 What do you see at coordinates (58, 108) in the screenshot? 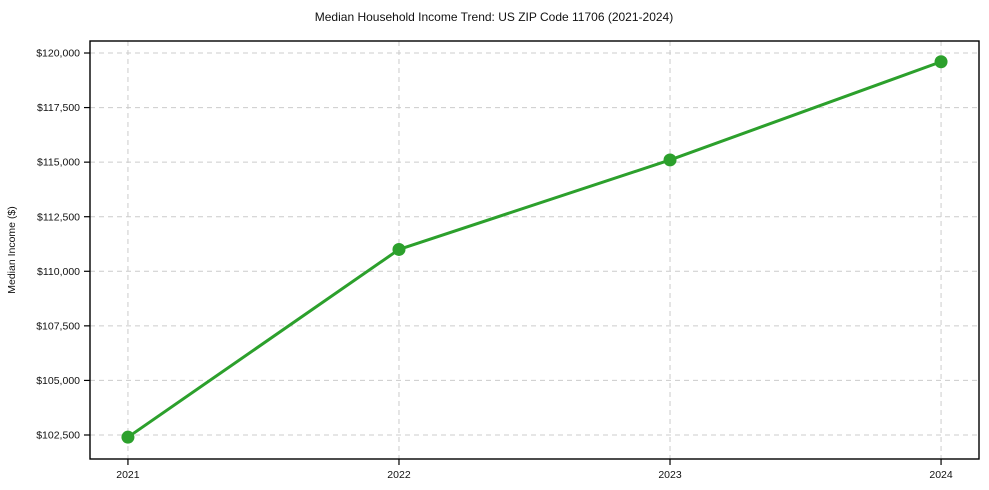
I see `y-tick-label: $117,500` at bounding box center [58, 108].